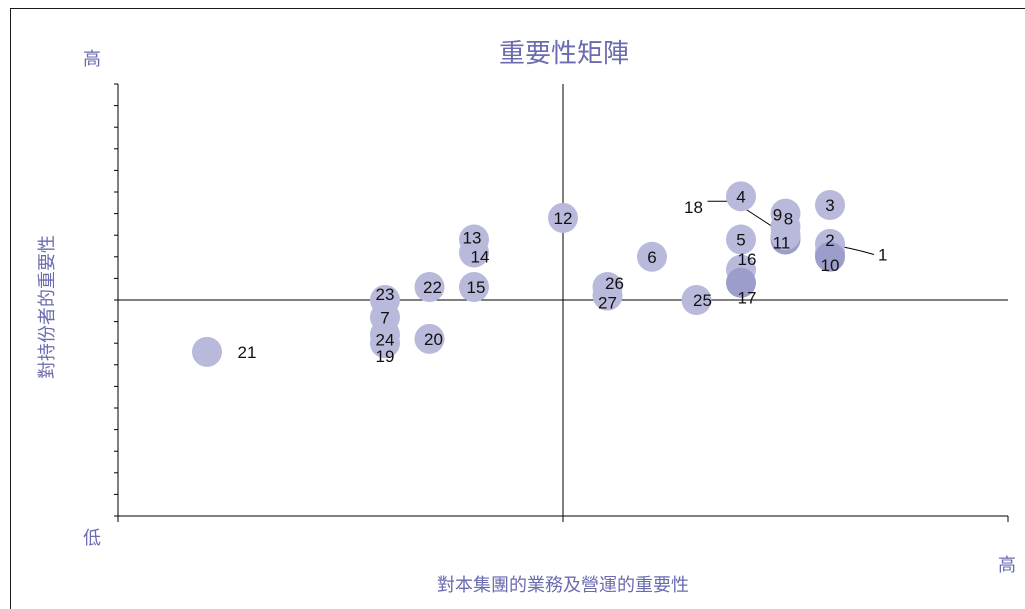 The image size is (1025, 609). What do you see at coordinates (247, 352) in the screenshot?
I see `point-label-21: 21` at bounding box center [247, 352].